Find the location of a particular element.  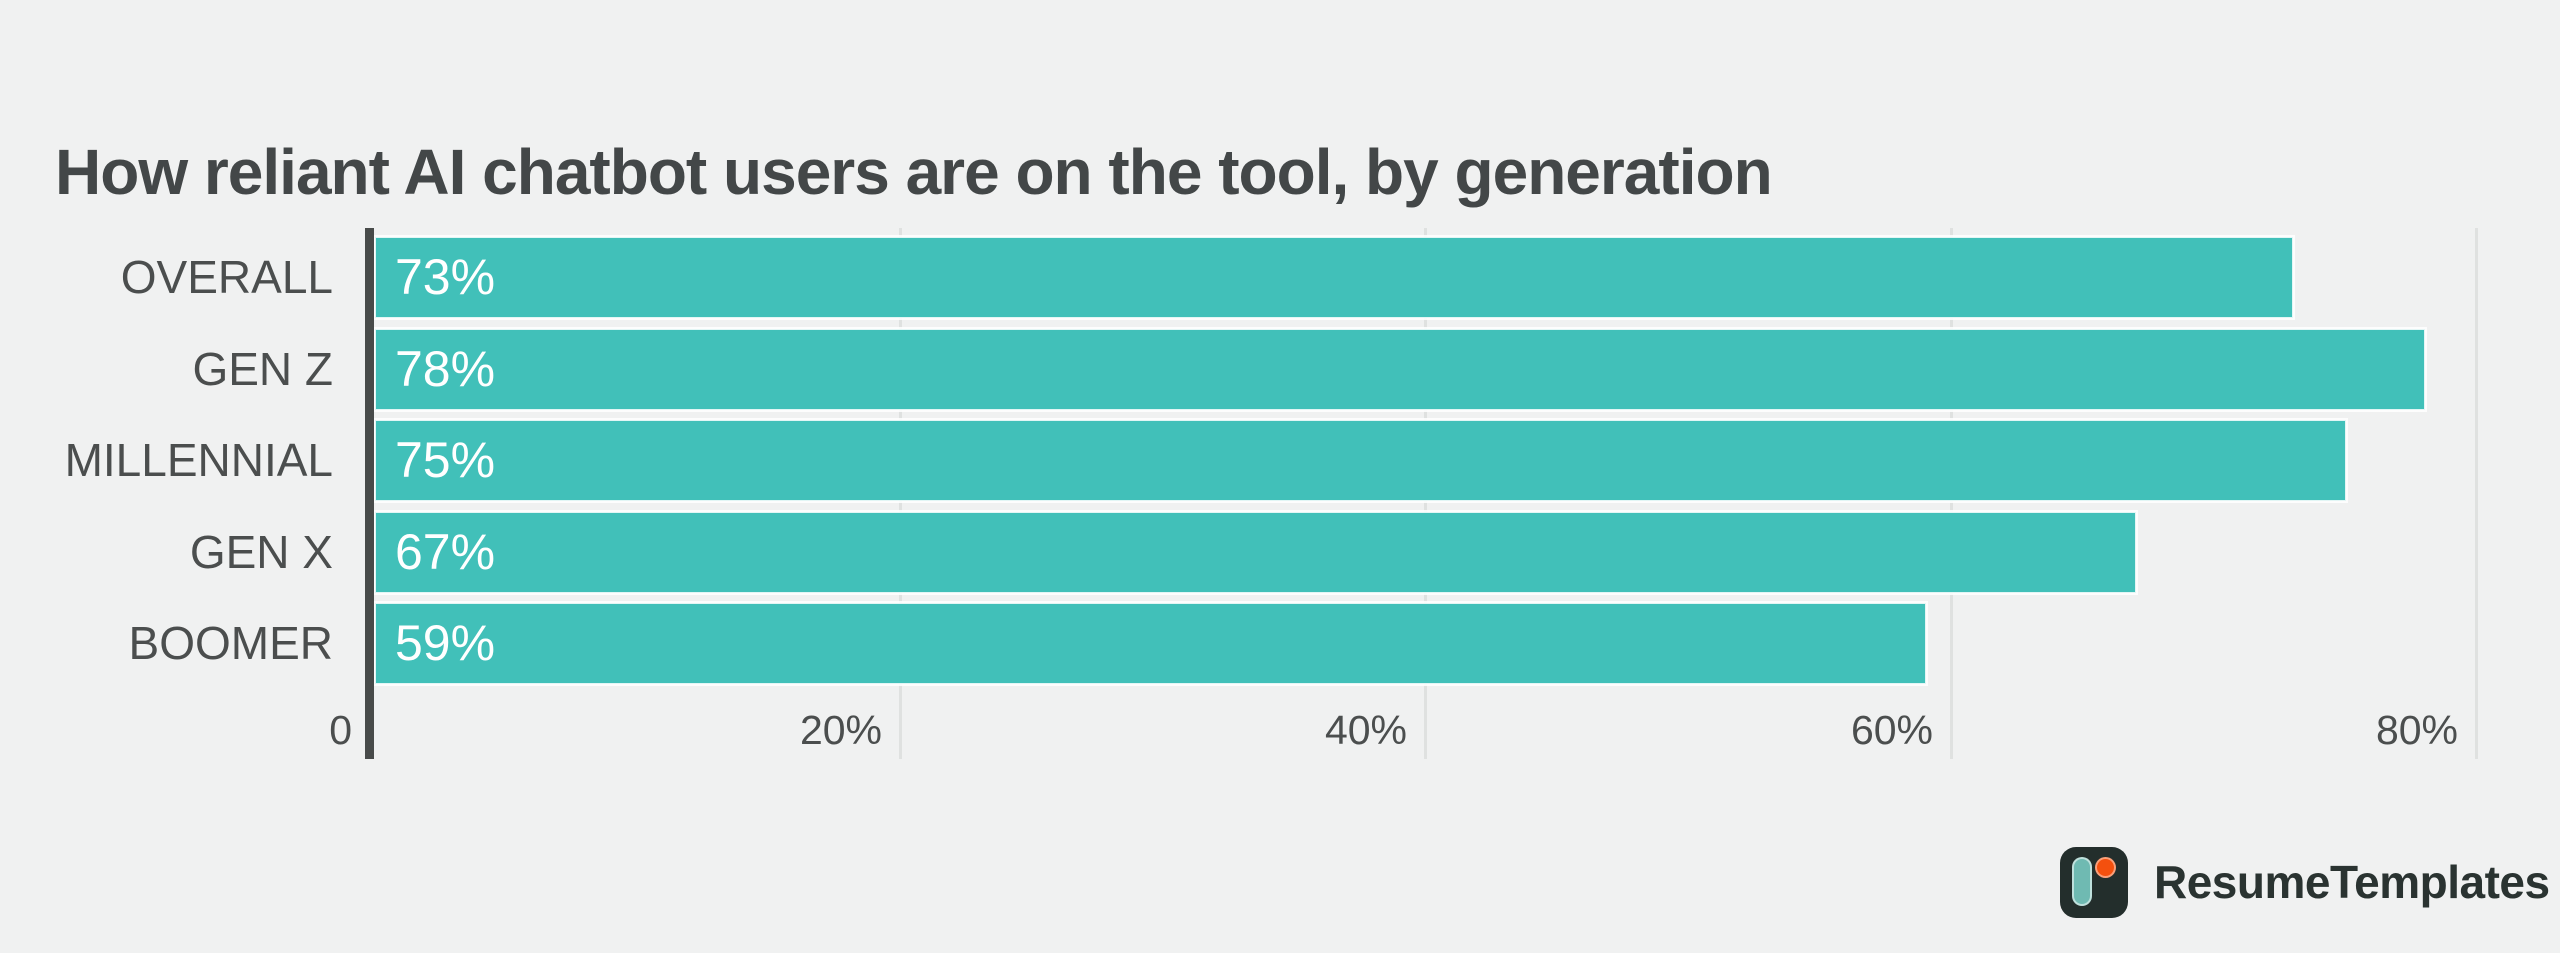

x-tick-label-60: 60% is located at coordinates (1891, 730).